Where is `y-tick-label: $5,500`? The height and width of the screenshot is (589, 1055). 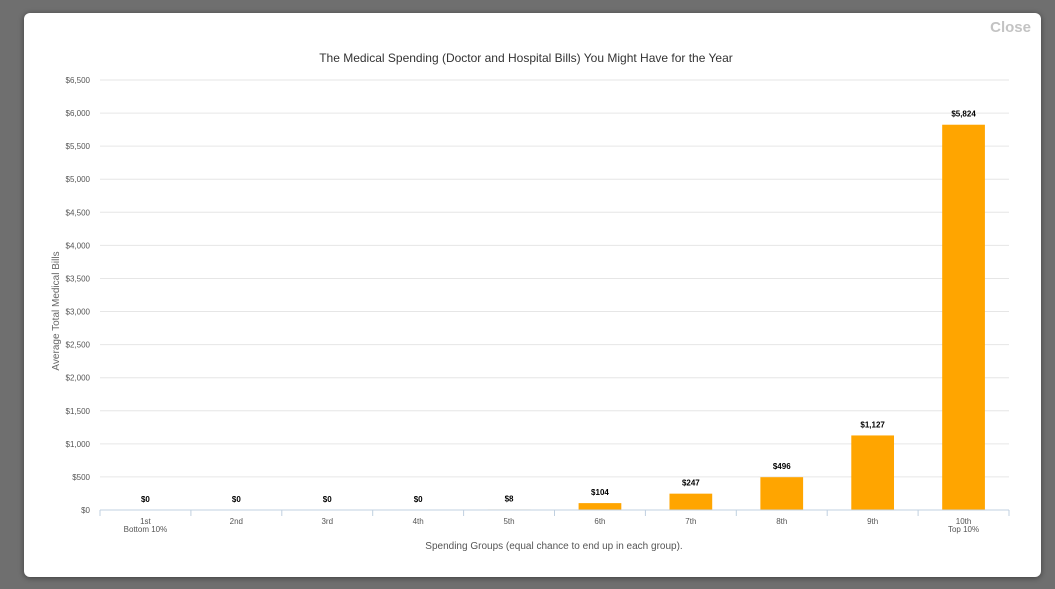 y-tick-label: $5,500 is located at coordinates (78, 146).